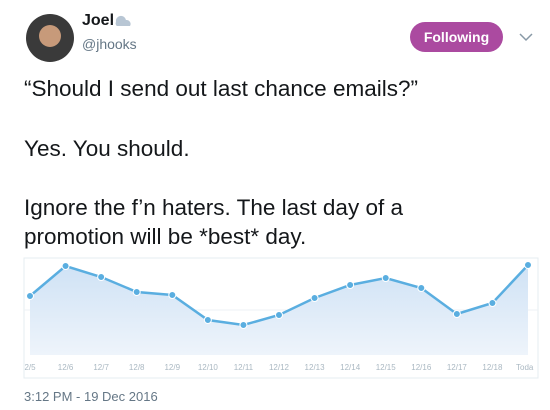 The width and height of the screenshot is (550, 410). Describe the element at coordinates (350, 367) in the screenshot. I see `x-tick-label: 12/14` at that location.